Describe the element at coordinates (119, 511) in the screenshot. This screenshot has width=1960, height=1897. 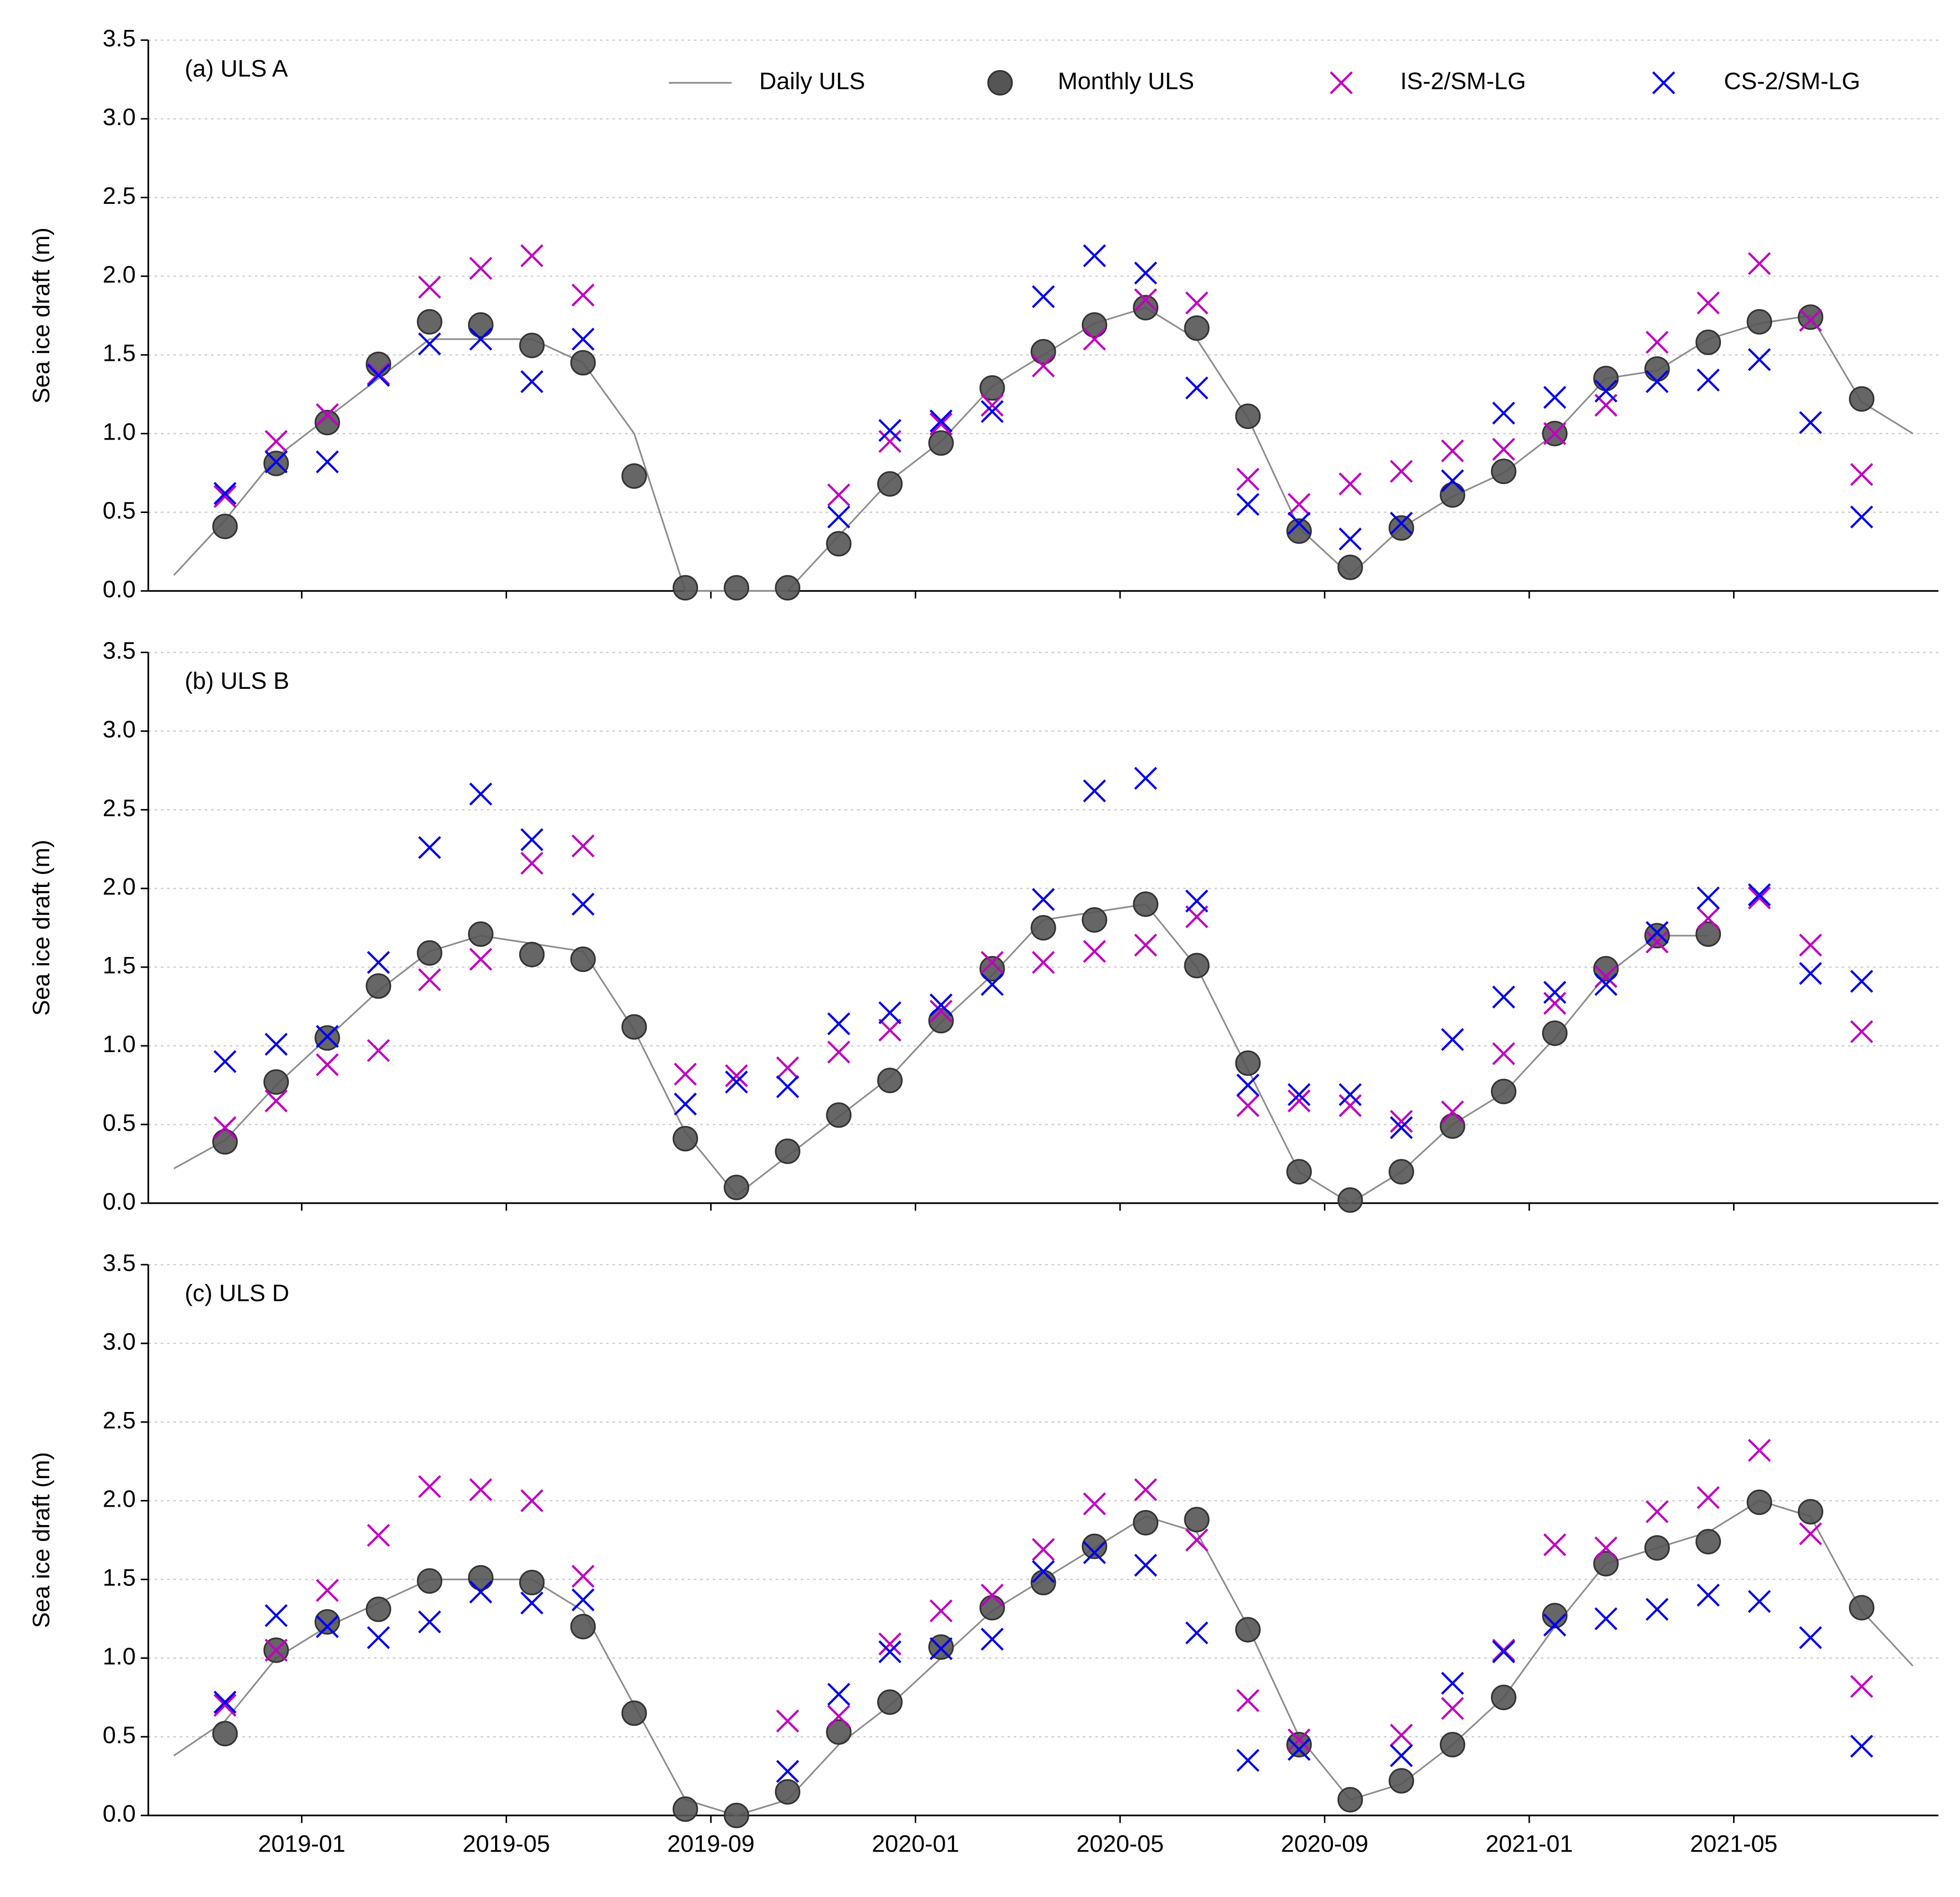
I see `y-tick-label: 0.5` at that location.